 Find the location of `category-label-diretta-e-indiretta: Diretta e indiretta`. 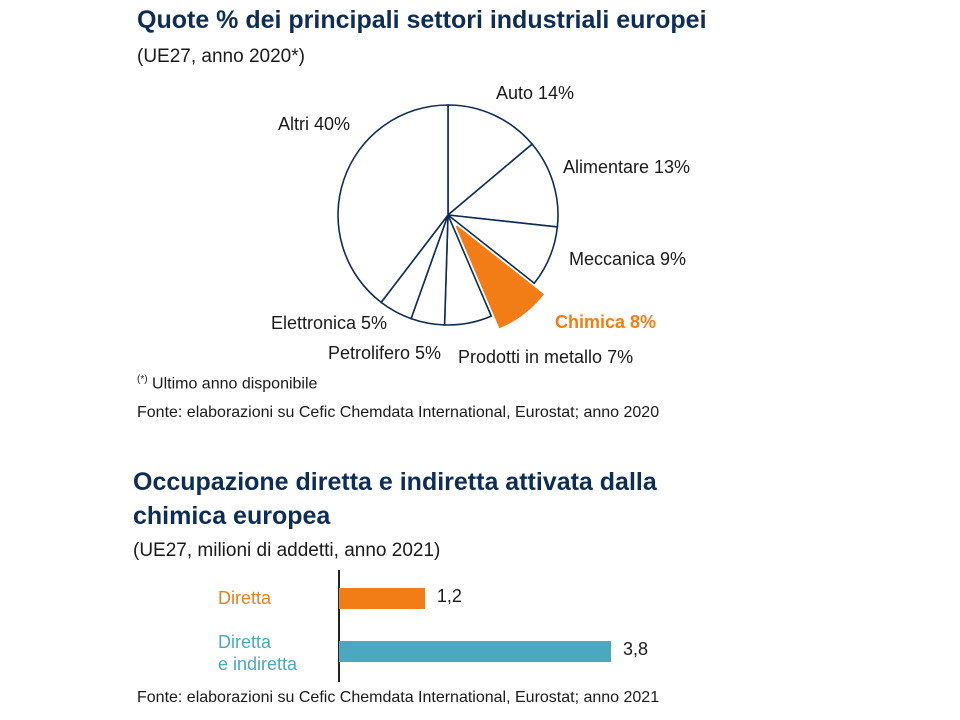

category-label-diretta-e-indiretta: Diretta e indiretta is located at coordinates (258, 653).